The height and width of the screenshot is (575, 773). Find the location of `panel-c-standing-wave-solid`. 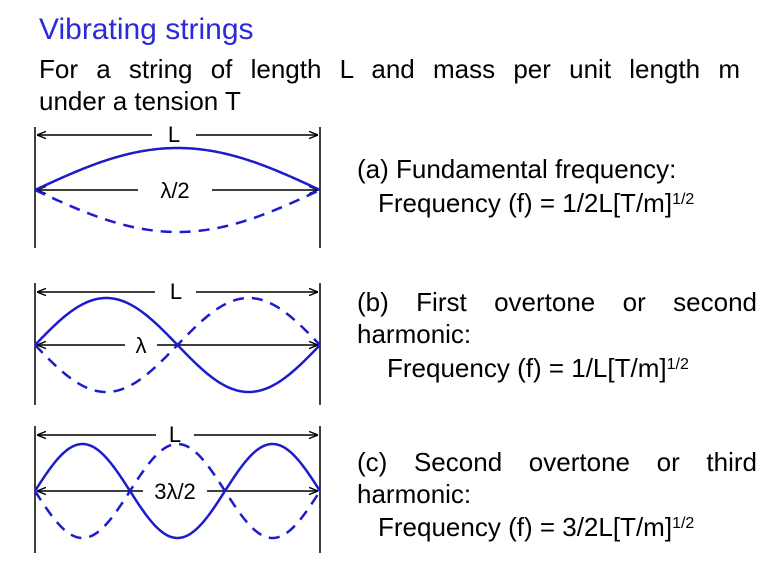

panel-c-standing-wave-solid is located at coordinates (177, 491).